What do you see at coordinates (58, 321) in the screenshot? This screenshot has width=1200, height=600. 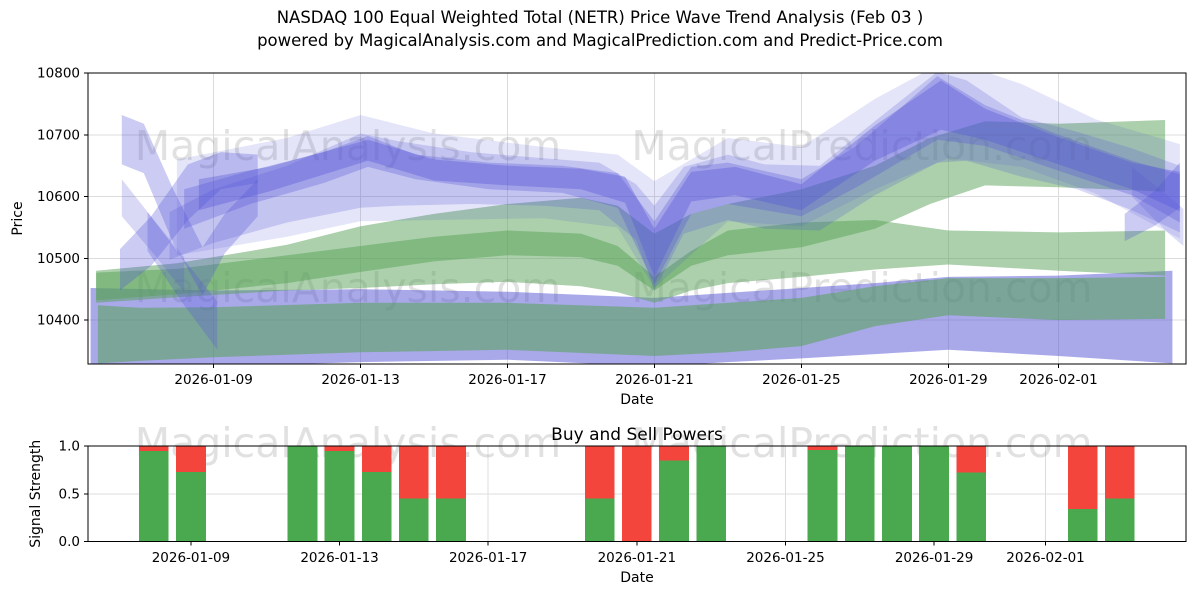 I see `y-tick-label: 10400` at bounding box center [58, 321].